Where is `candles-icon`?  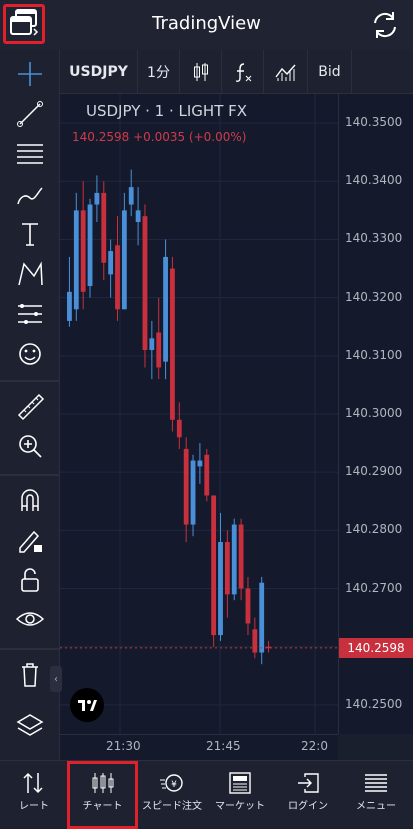 candles-icon is located at coordinates (102, 783).